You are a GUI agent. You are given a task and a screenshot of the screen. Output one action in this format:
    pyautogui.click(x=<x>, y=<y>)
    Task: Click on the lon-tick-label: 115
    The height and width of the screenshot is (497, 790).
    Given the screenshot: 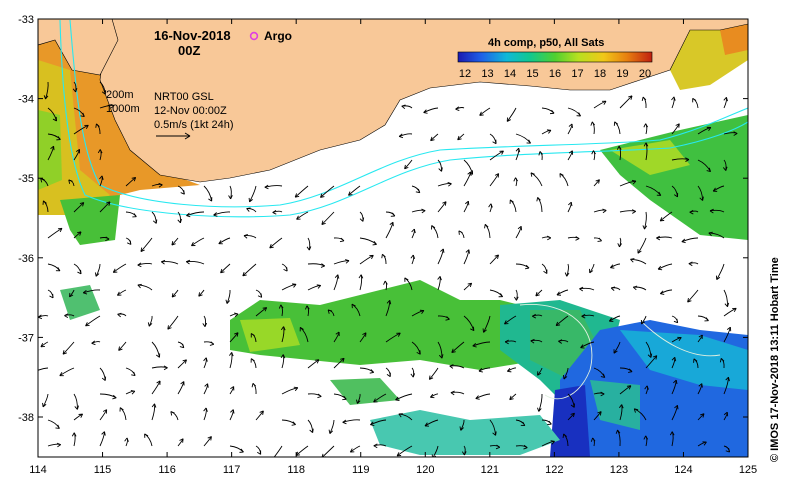 What is the action you would take?
    pyautogui.click(x=103, y=470)
    